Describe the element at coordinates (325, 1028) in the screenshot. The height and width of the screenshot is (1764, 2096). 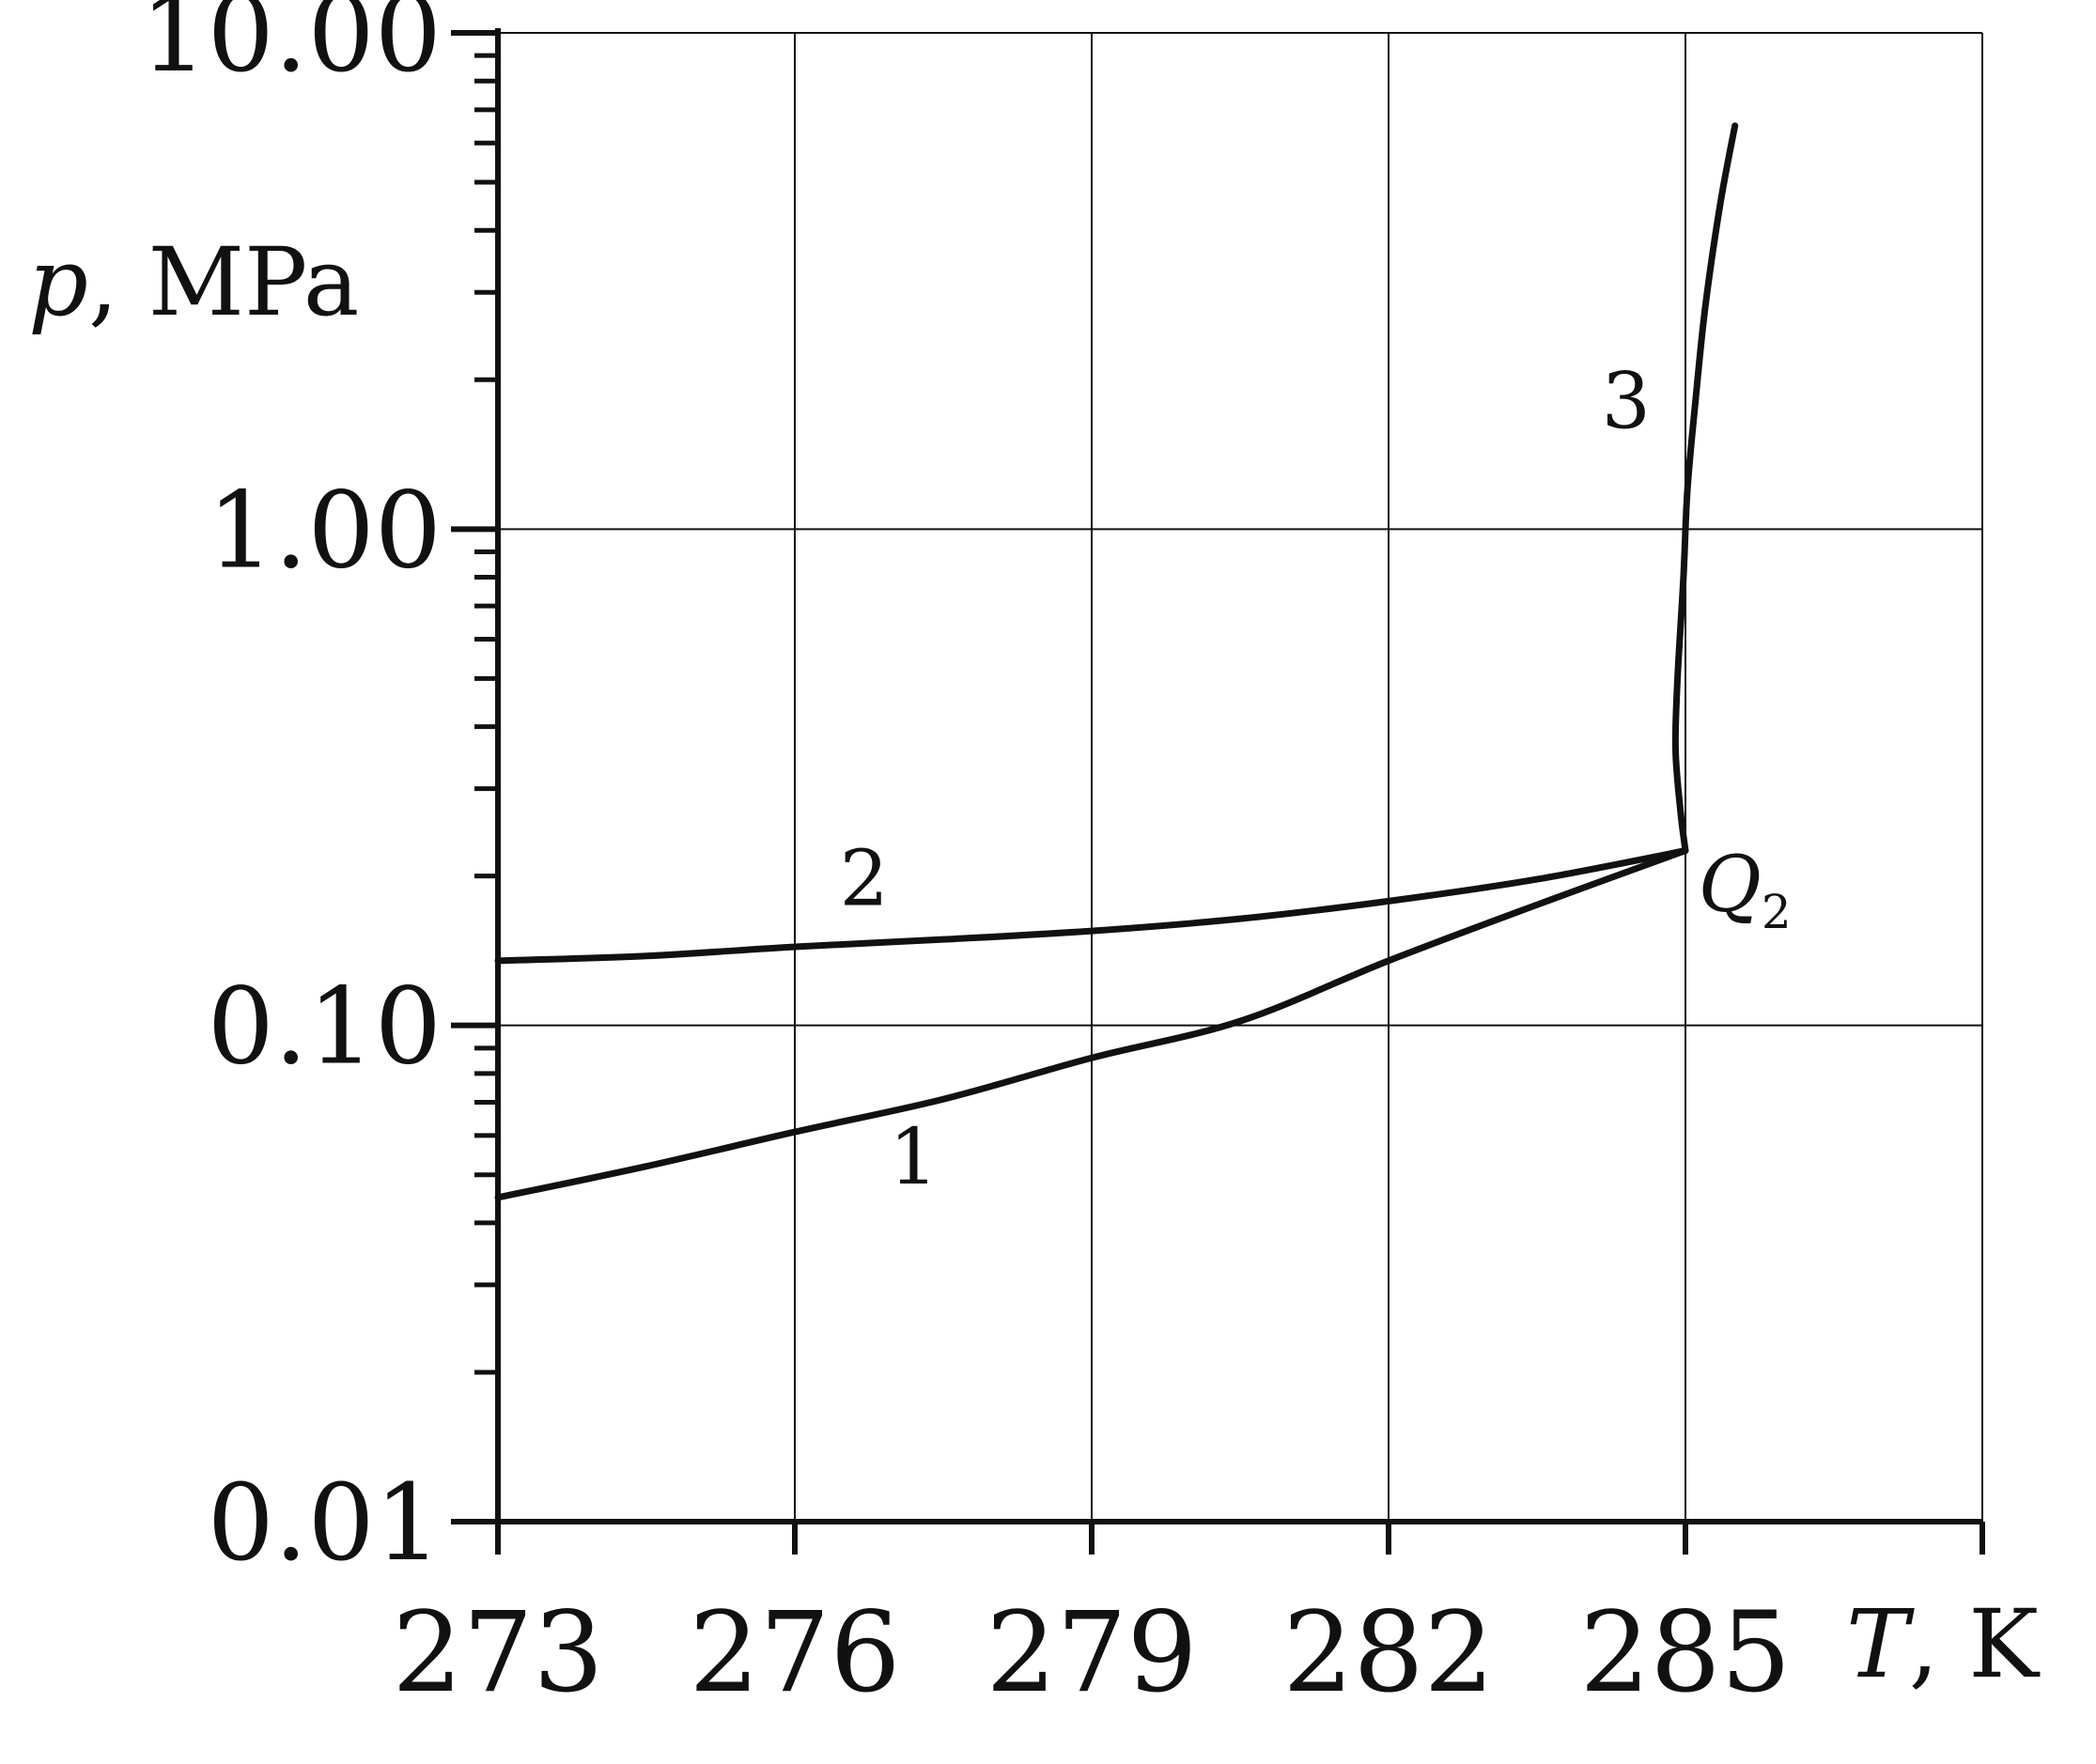
I see `y-tick-label: 0.10` at that location.